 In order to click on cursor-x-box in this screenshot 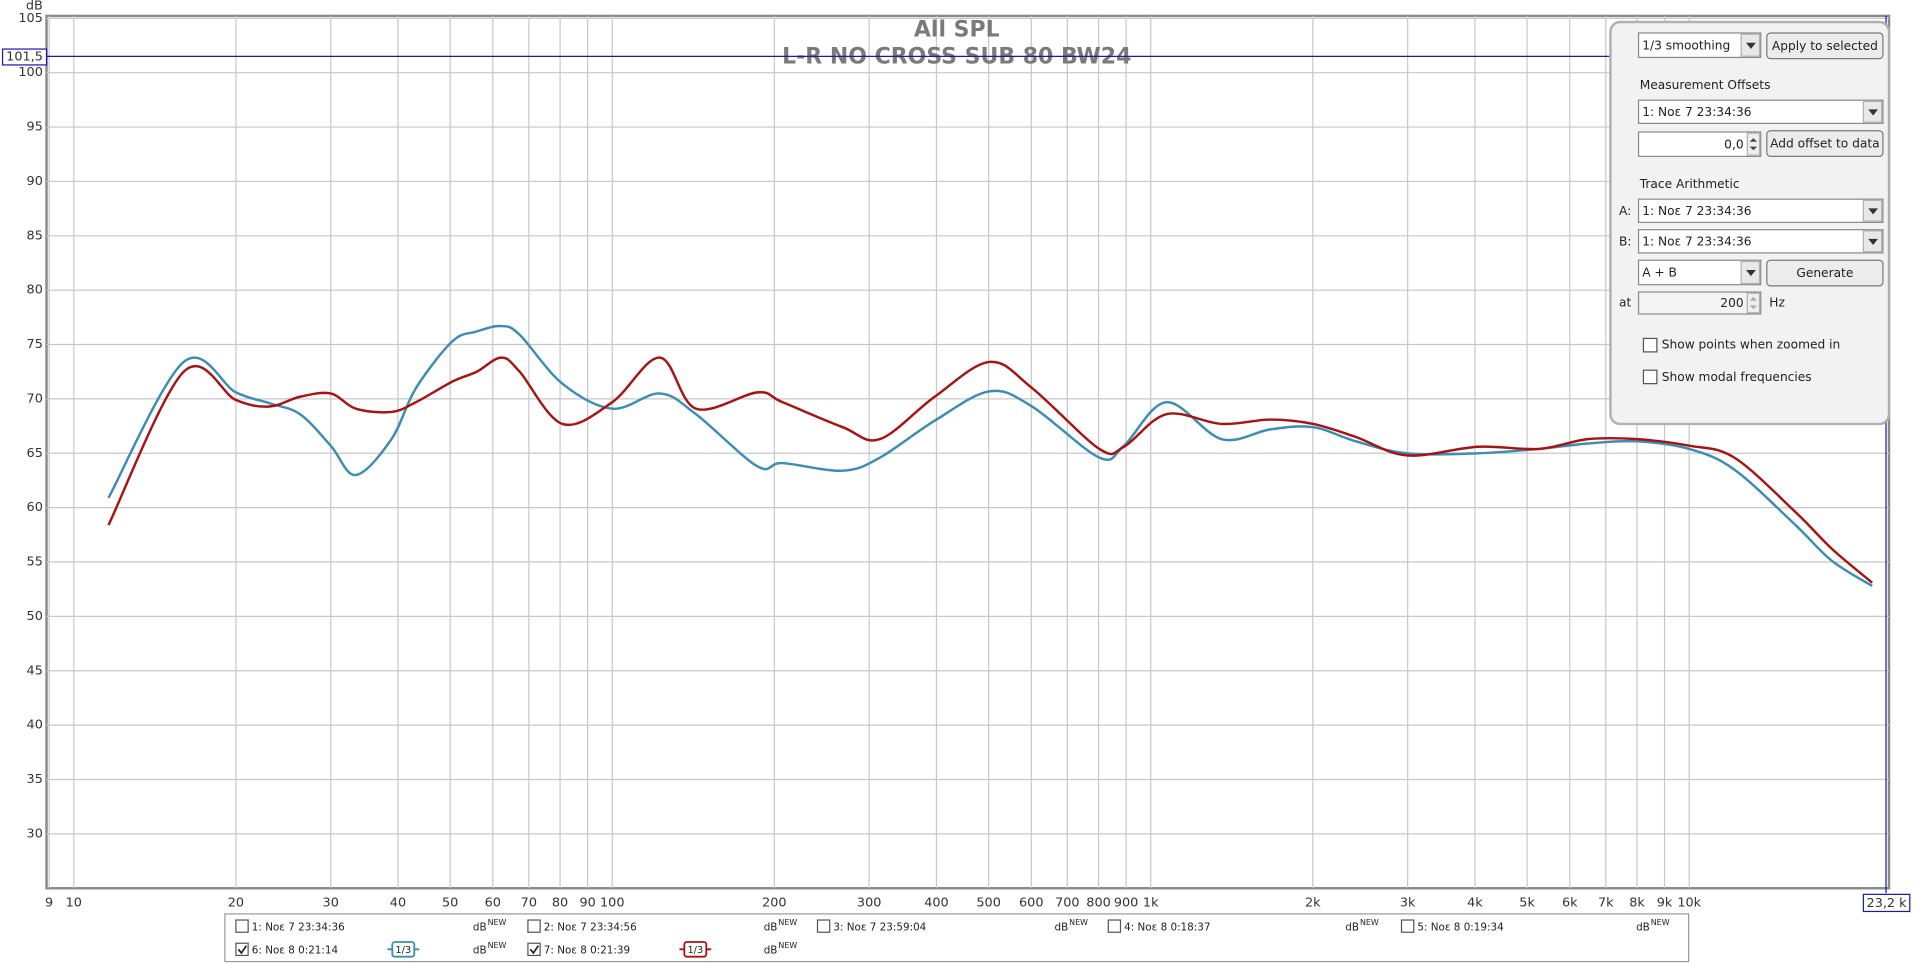, I will do `click(1886, 903)`.